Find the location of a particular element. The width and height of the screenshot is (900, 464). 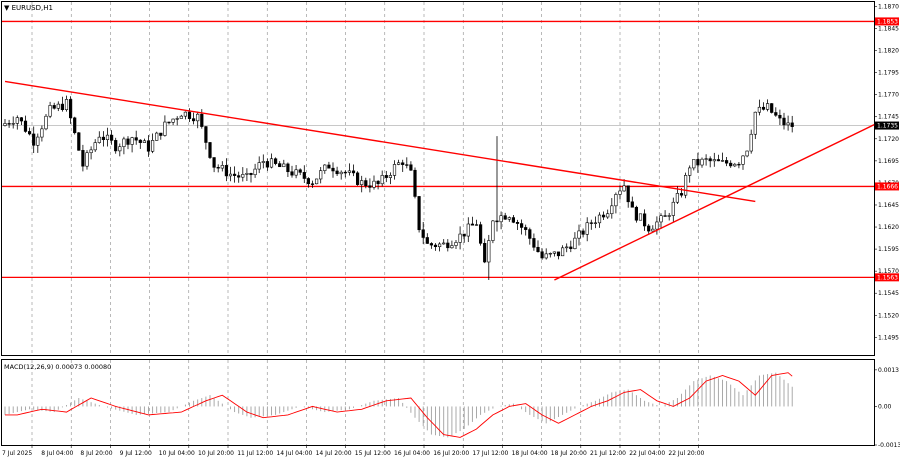

time-tick-label: 14 Jul 20:00 is located at coordinates (334, 453).